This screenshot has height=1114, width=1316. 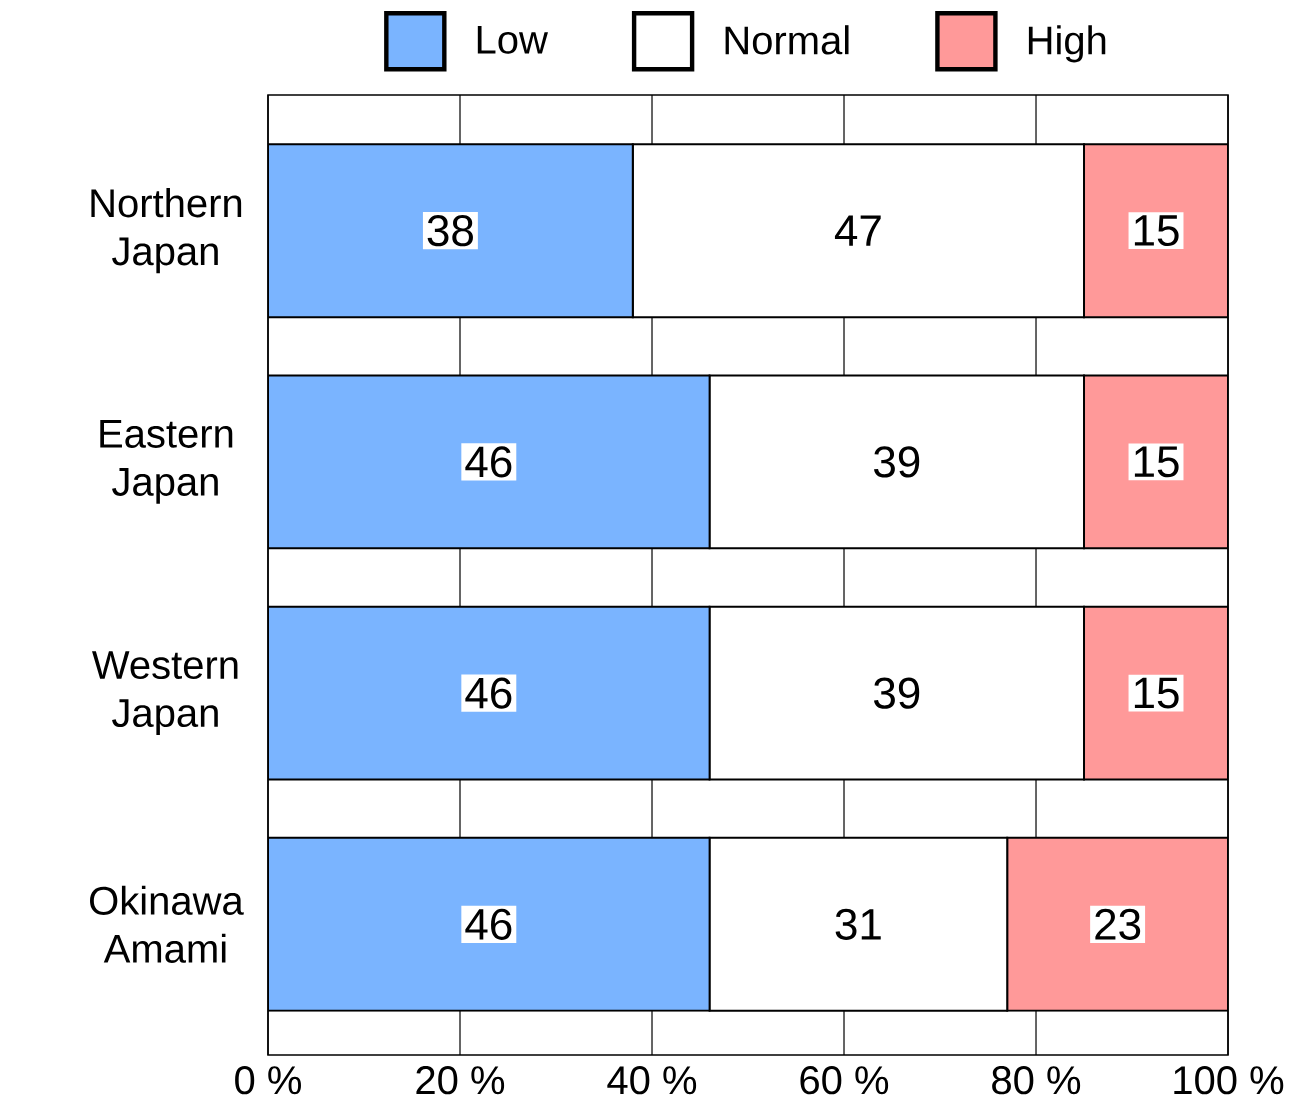 What do you see at coordinates (512, 39) in the screenshot?
I see `legend-label: Low` at bounding box center [512, 39].